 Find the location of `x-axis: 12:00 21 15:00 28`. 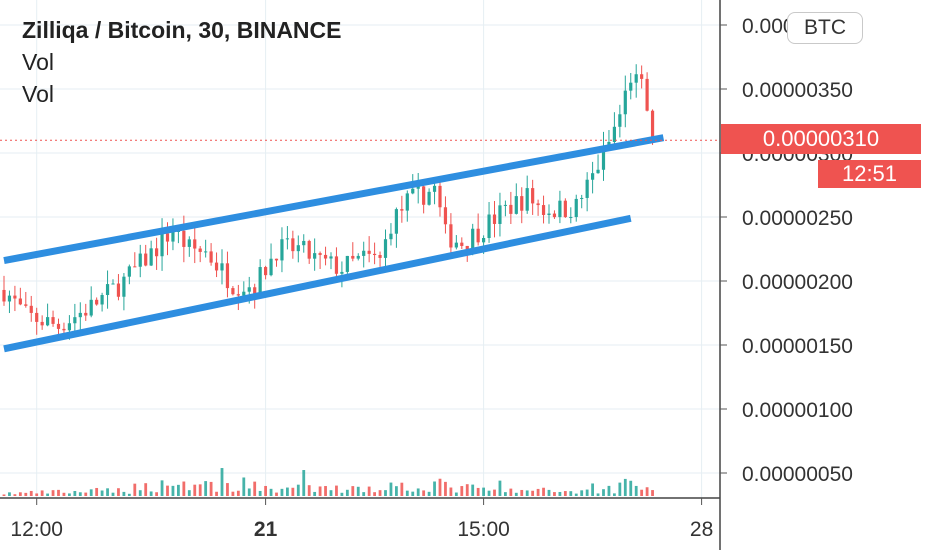

x-axis: 12:00 21 15:00 28 is located at coordinates (361, 519).